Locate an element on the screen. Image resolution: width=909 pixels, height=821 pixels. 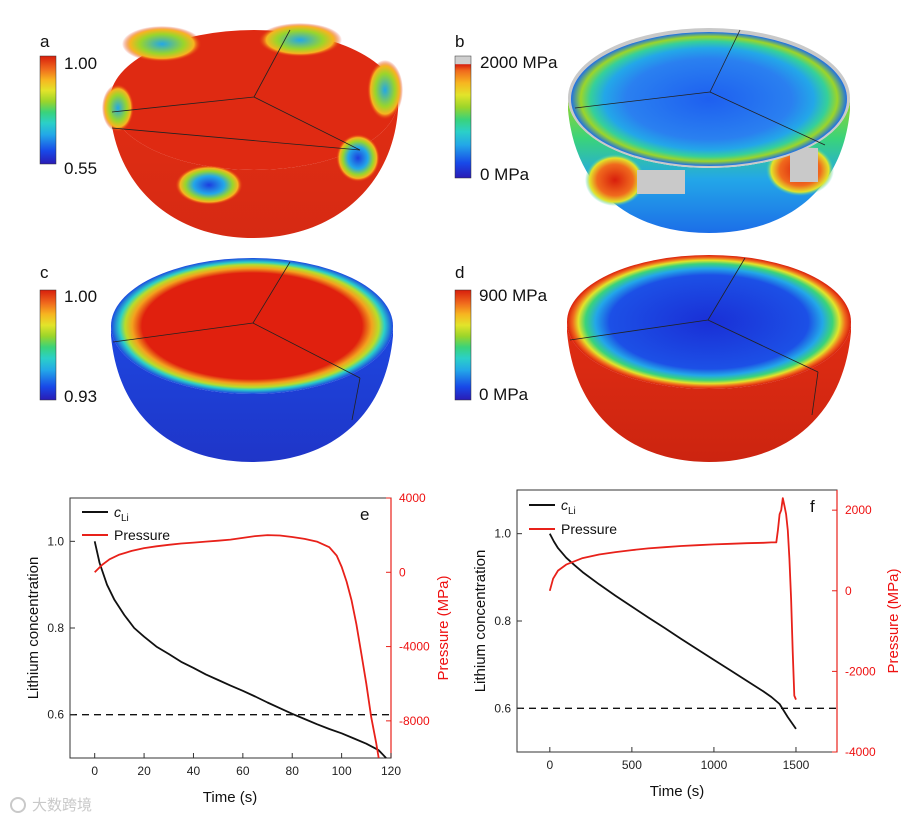
panel-b-top-face is located at coordinates (709, 99).